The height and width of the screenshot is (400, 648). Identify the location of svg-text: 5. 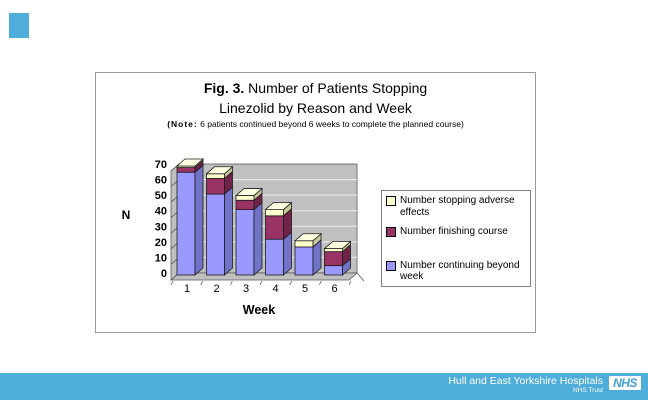
(305, 289).